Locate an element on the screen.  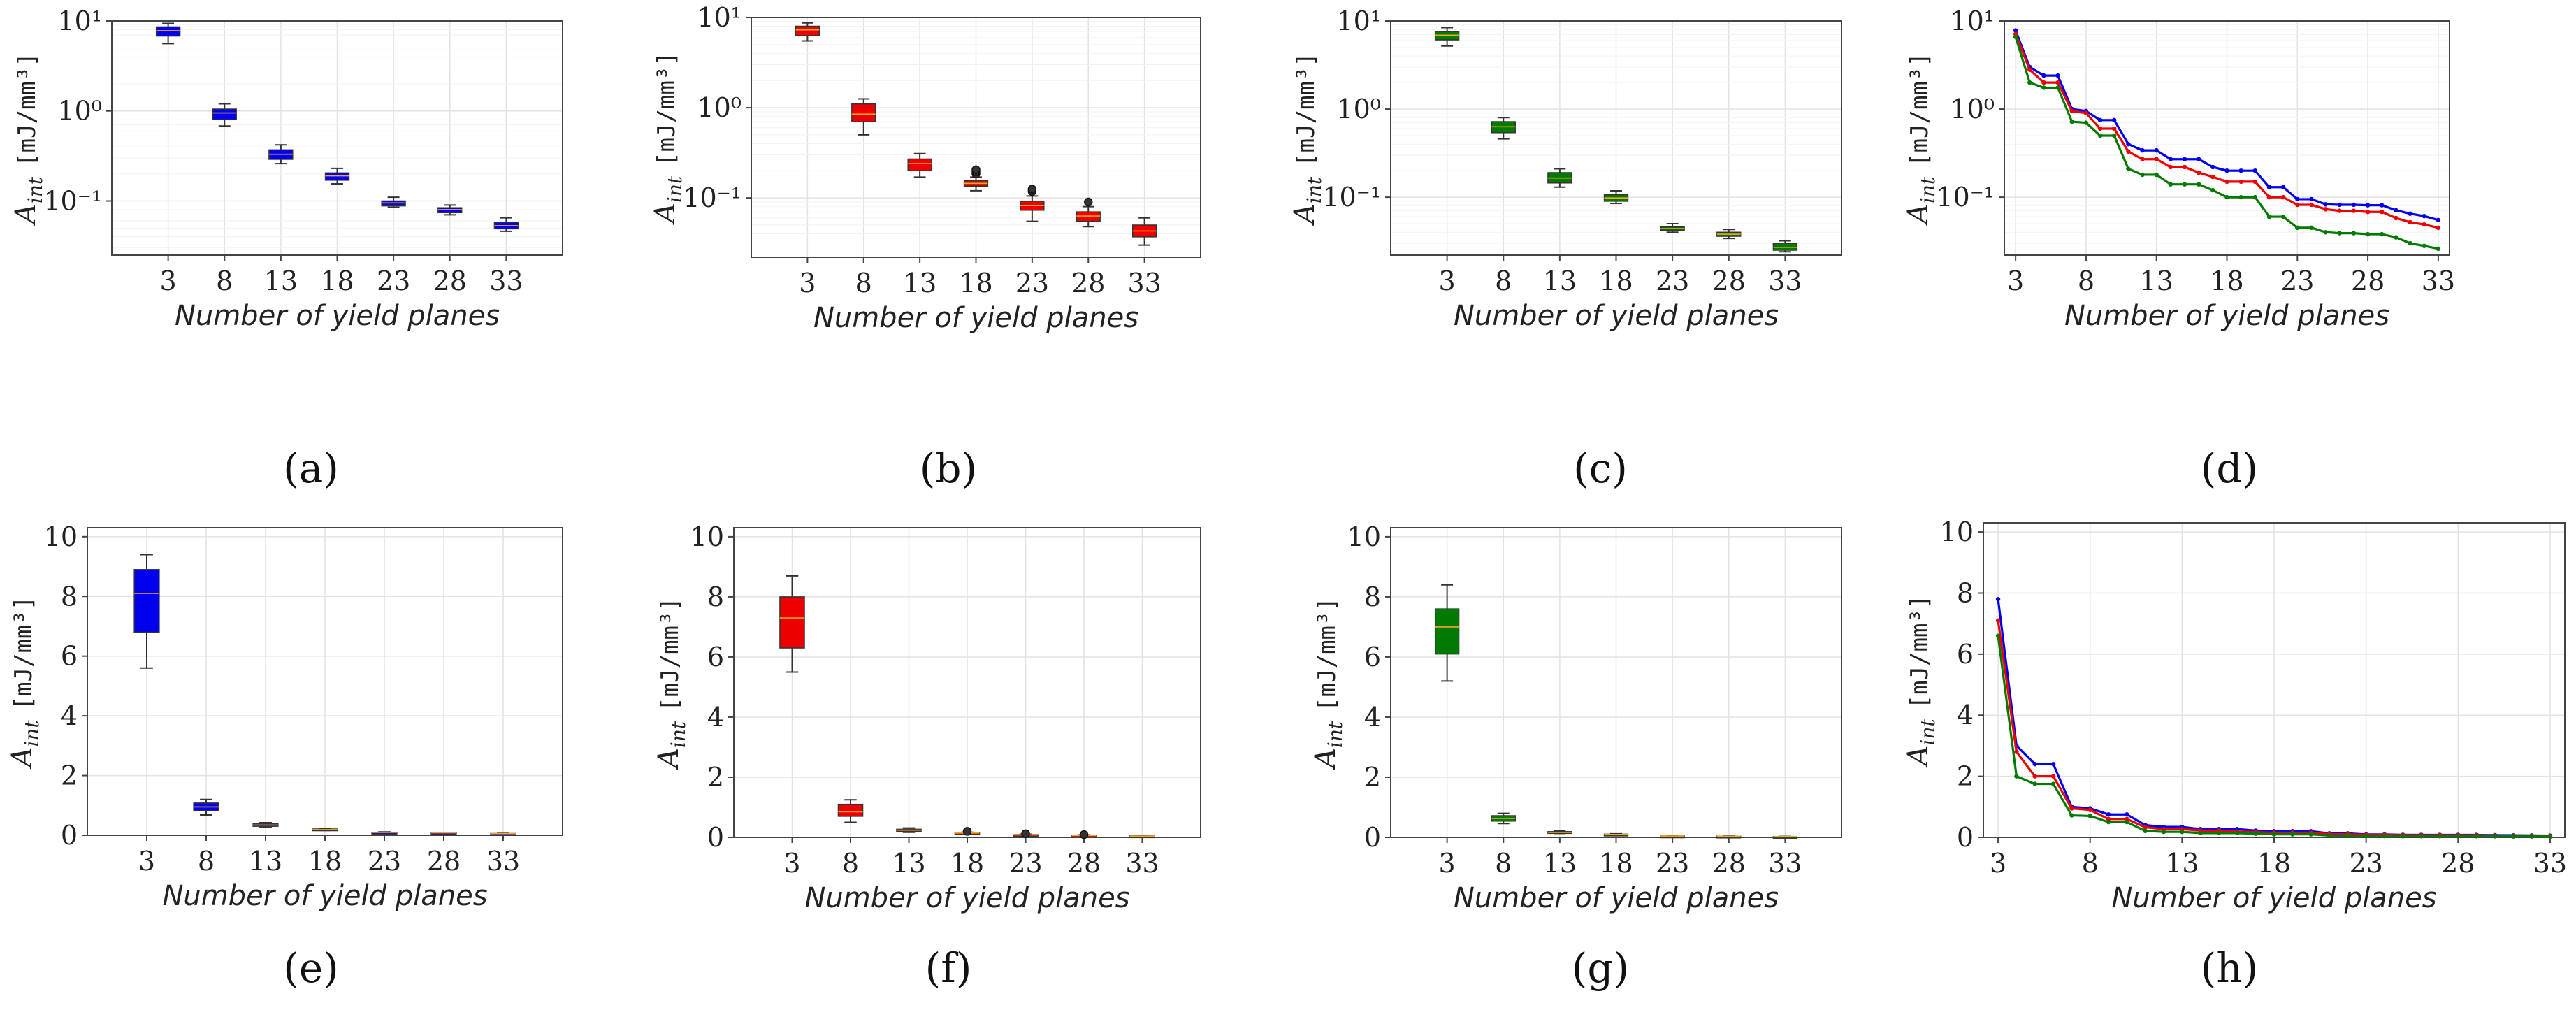
y-tick-label: 10⁻¹ is located at coordinates (1351, 197).